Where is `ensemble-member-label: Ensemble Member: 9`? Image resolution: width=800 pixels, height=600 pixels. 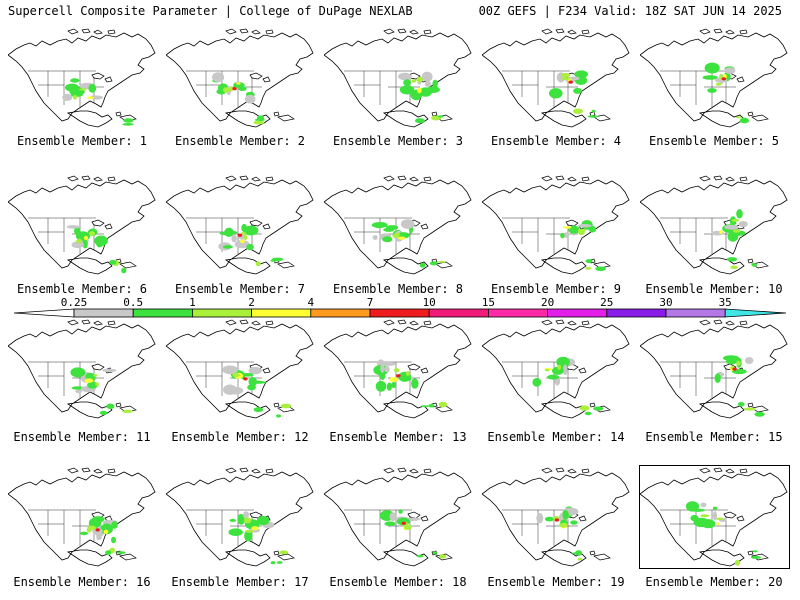 ensemble-member-label: Ensemble Member: 9 is located at coordinates (556, 289).